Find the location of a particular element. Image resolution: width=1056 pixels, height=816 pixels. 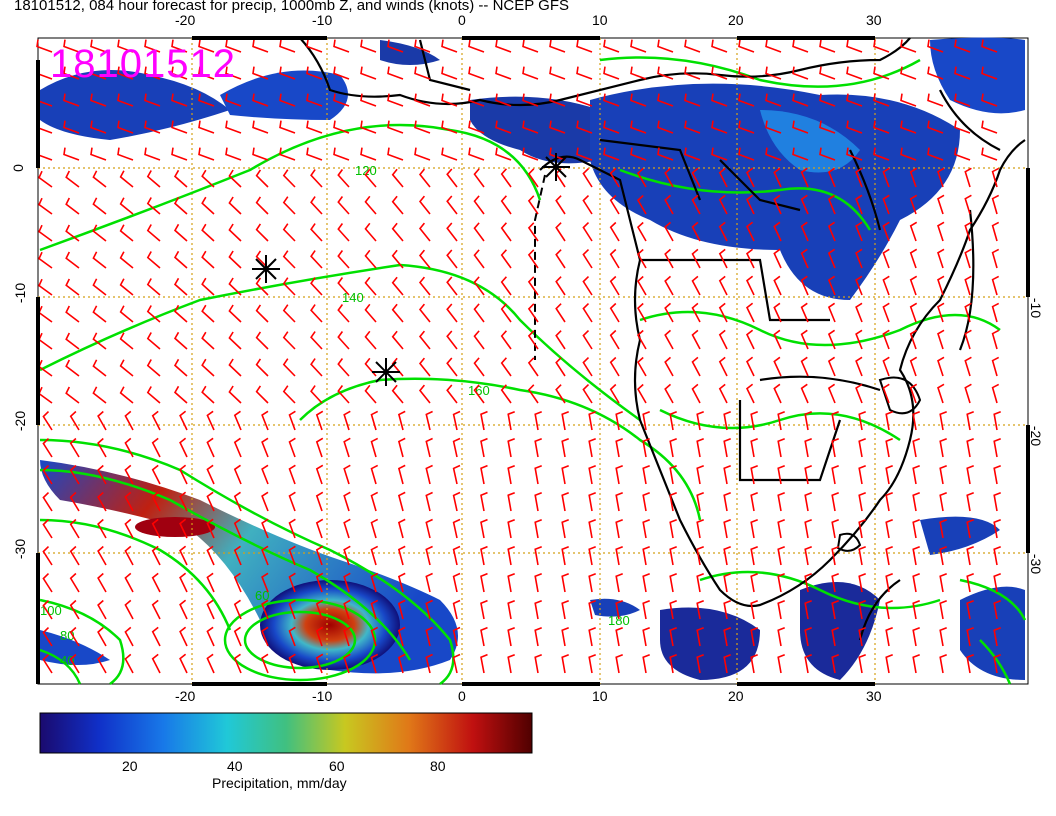

contour-label: 180 is located at coordinates (619, 620).